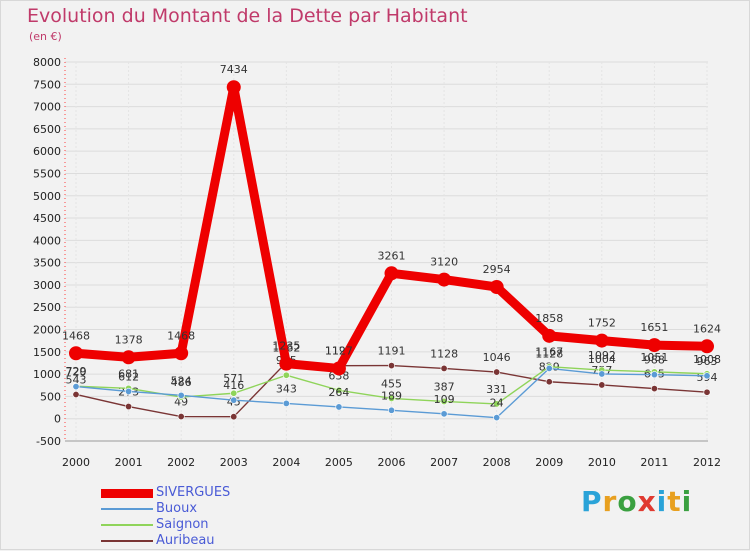 The height and width of the screenshot is (551, 750). I want to click on data-label-saignon: 1167, so click(549, 352).